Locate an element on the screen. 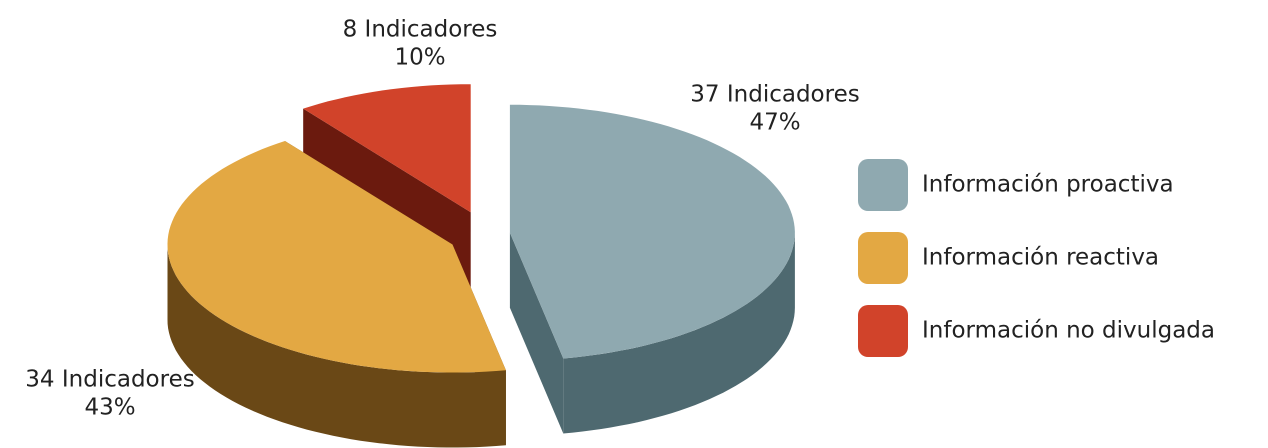 Image resolution: width=1268 pixels, height=448 pixels. legend-label: Información no divulgada is located at coordinates (1068, 331).